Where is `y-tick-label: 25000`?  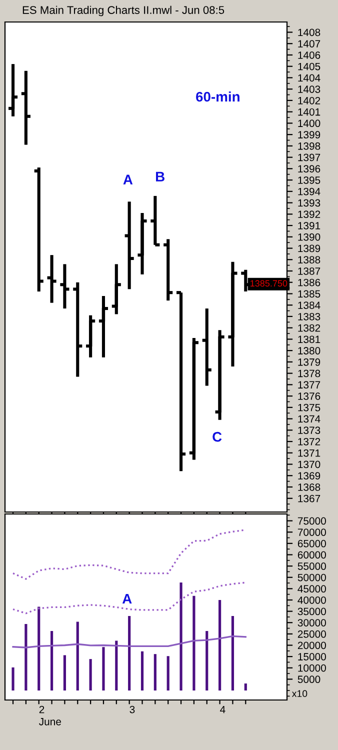
y-tick-label: 25000 is located at coordinates (312, 634).